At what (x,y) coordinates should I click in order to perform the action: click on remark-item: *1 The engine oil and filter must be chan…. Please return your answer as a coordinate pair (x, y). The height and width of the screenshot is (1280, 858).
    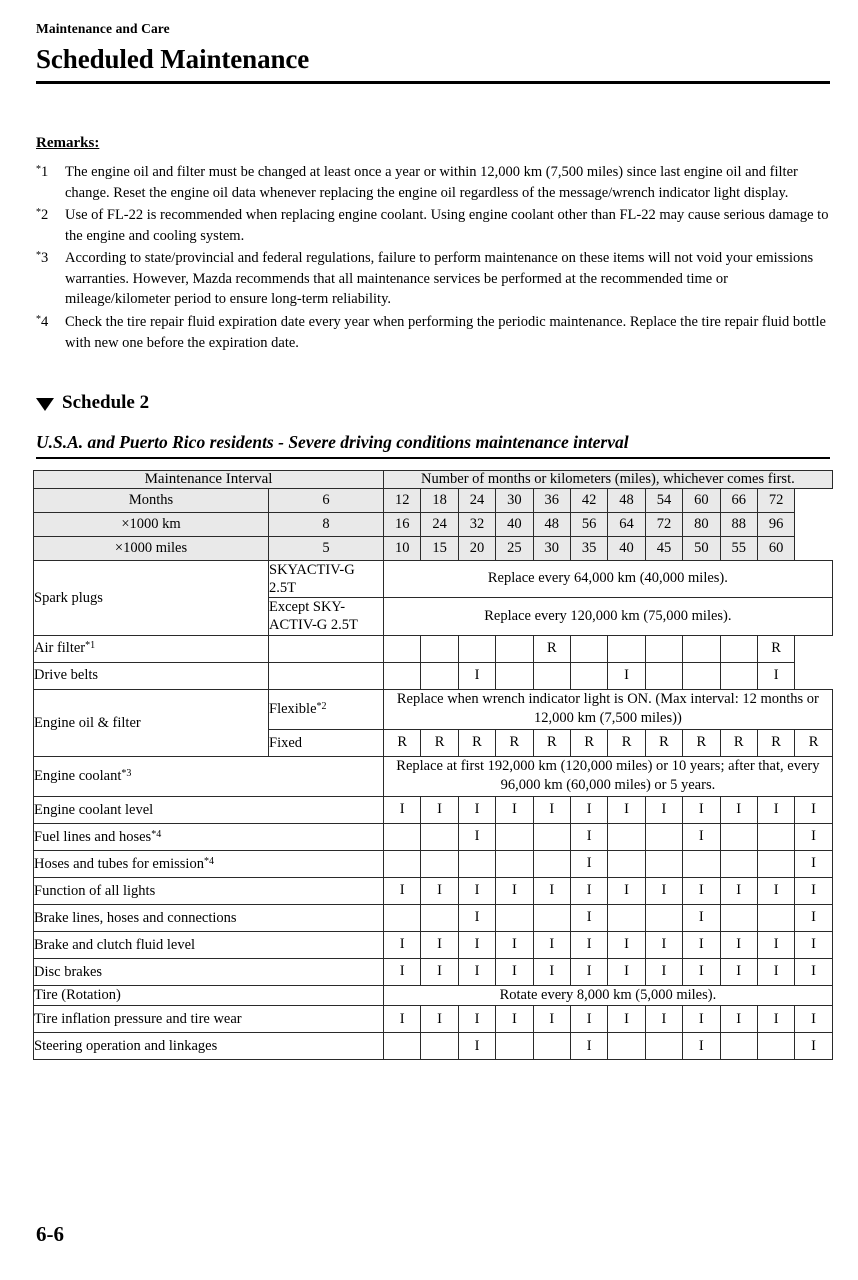
    Looking at the image, I should click on (433, 182).